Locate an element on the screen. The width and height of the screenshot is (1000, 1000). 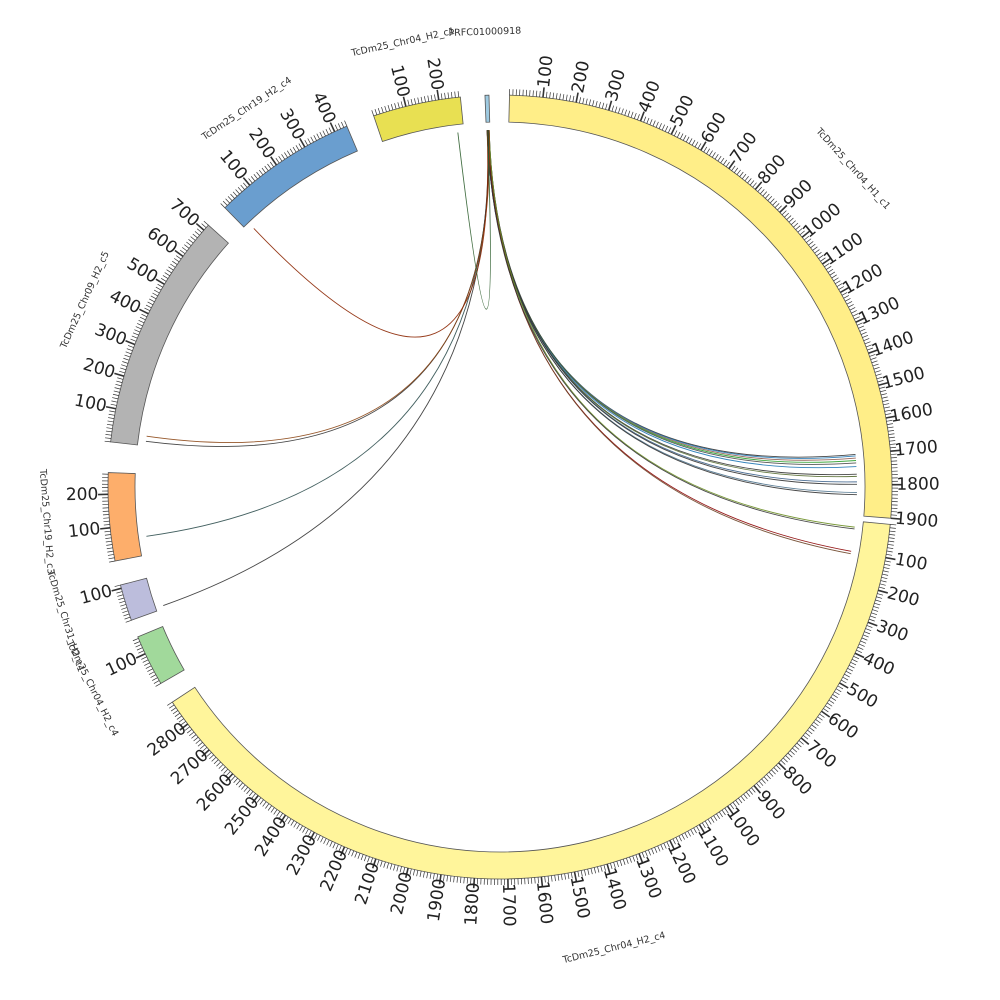
tick-label: 400 is located at coordinates (125, 302).